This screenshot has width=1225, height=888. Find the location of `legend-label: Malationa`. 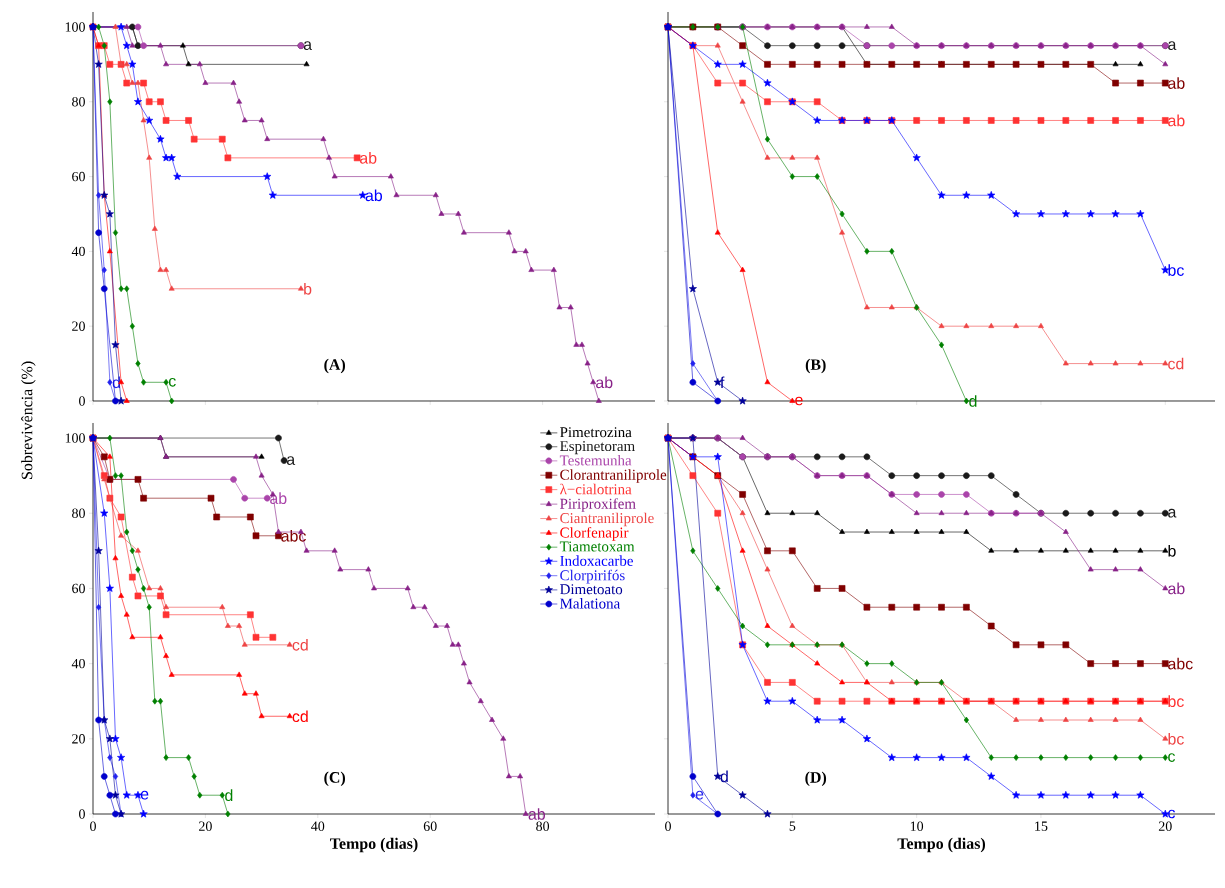

legend-label: Malationa is located at coordinates (590, 603).